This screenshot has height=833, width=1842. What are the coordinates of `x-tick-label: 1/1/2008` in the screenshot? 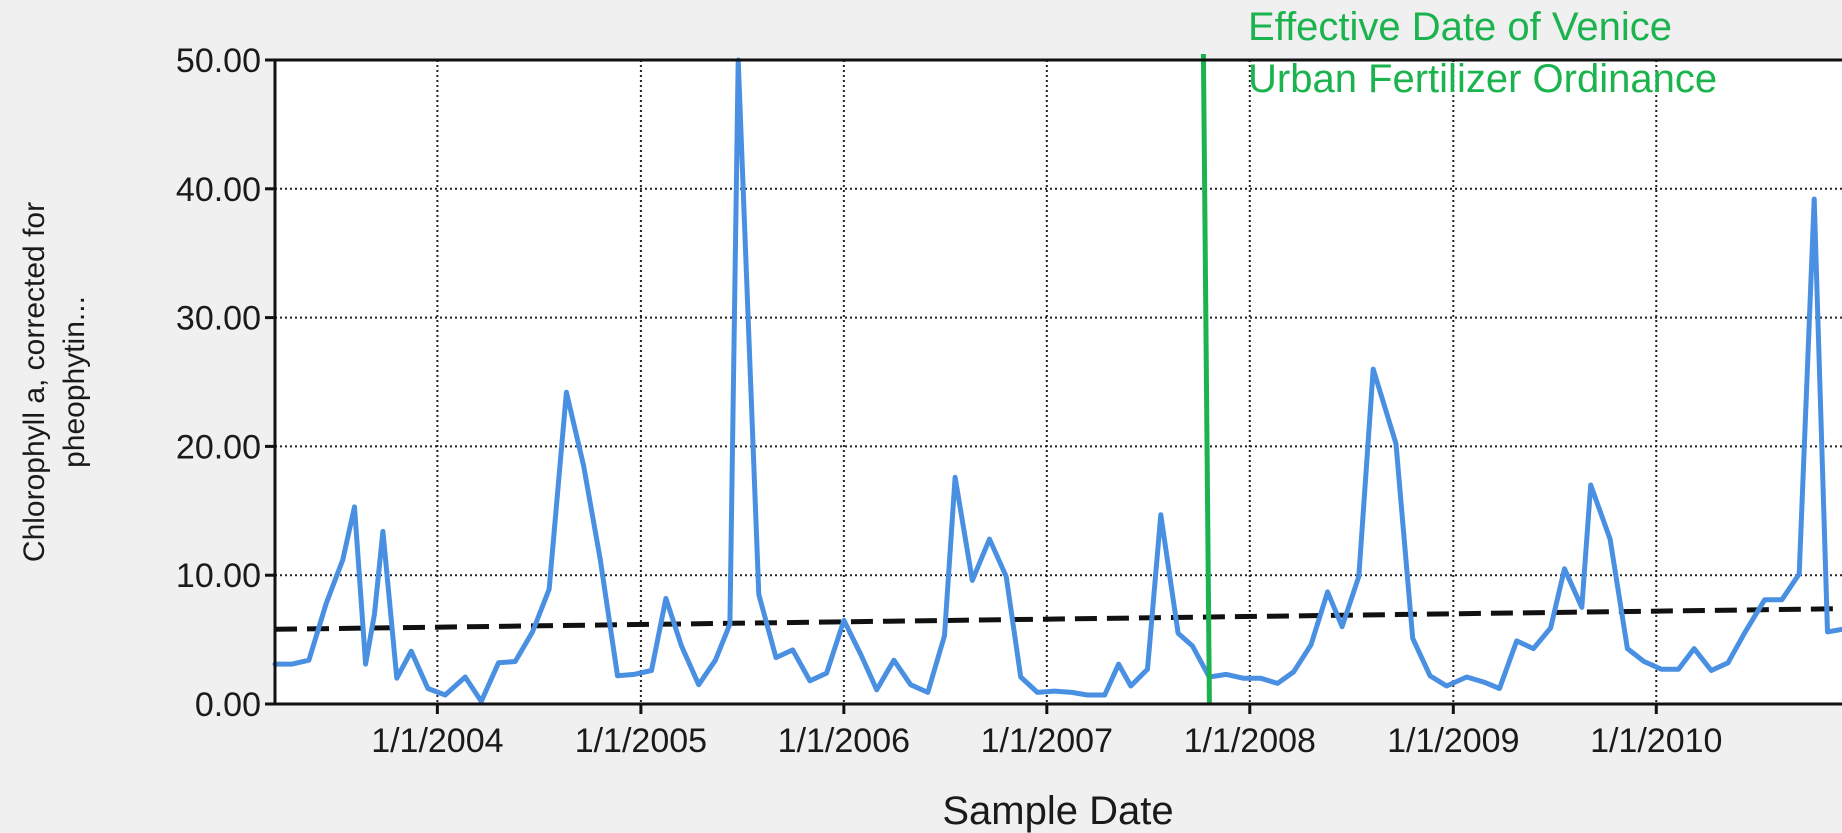 It's located at (1250, 741).